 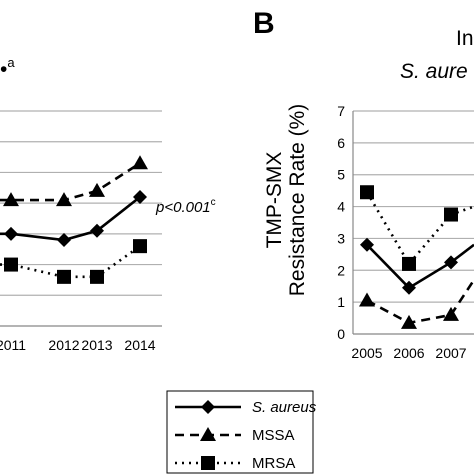 I want to click on panel-b-letter: B, so click(x=264, y=23).